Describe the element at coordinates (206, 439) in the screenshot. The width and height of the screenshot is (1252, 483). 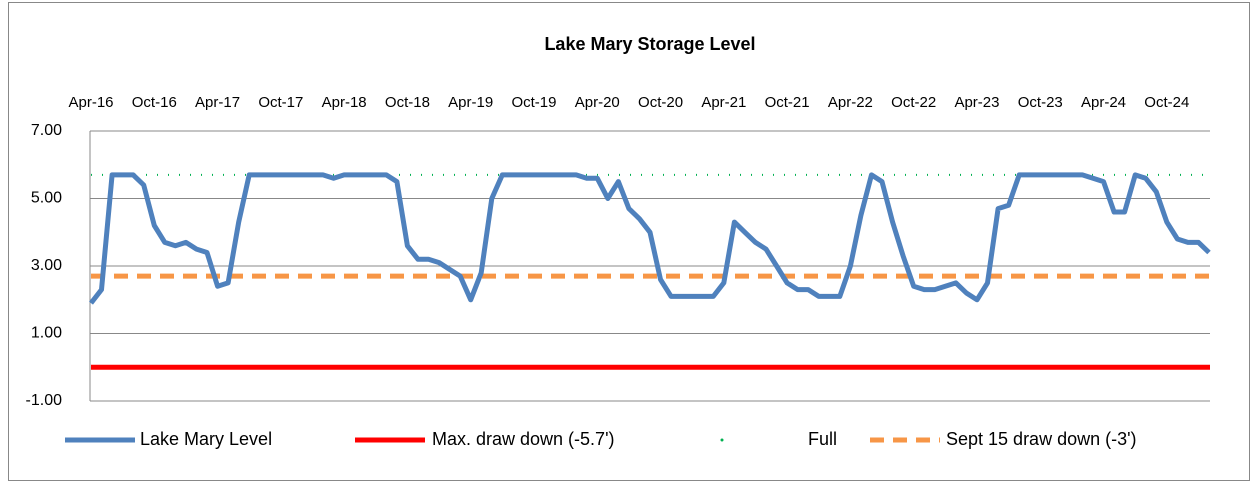
I see `legend-label: Lake Mary Level` at that location.